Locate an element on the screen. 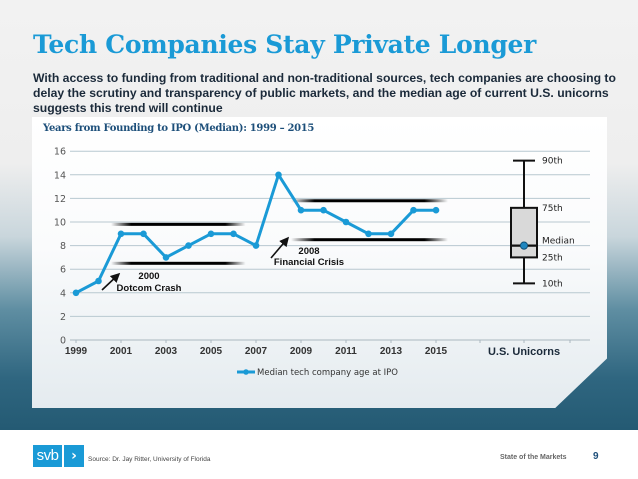 Image resolution: width=638 pixels, height=479 pixels. annotation-year: 2000 is located at coordinates (148, 276).